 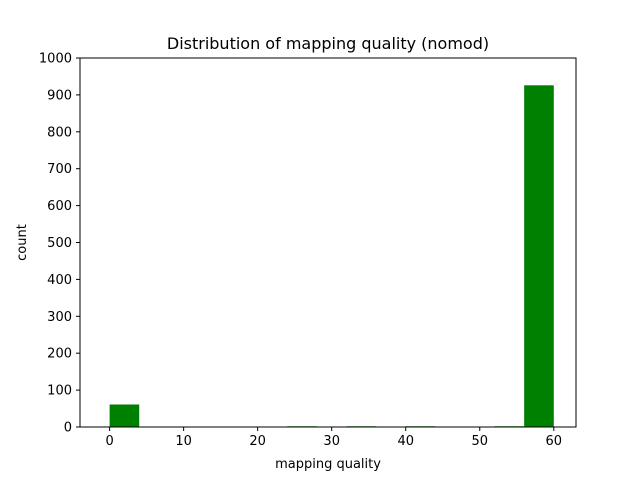 I want to click on x-tick-label: 10, so click(x=183, y=441).